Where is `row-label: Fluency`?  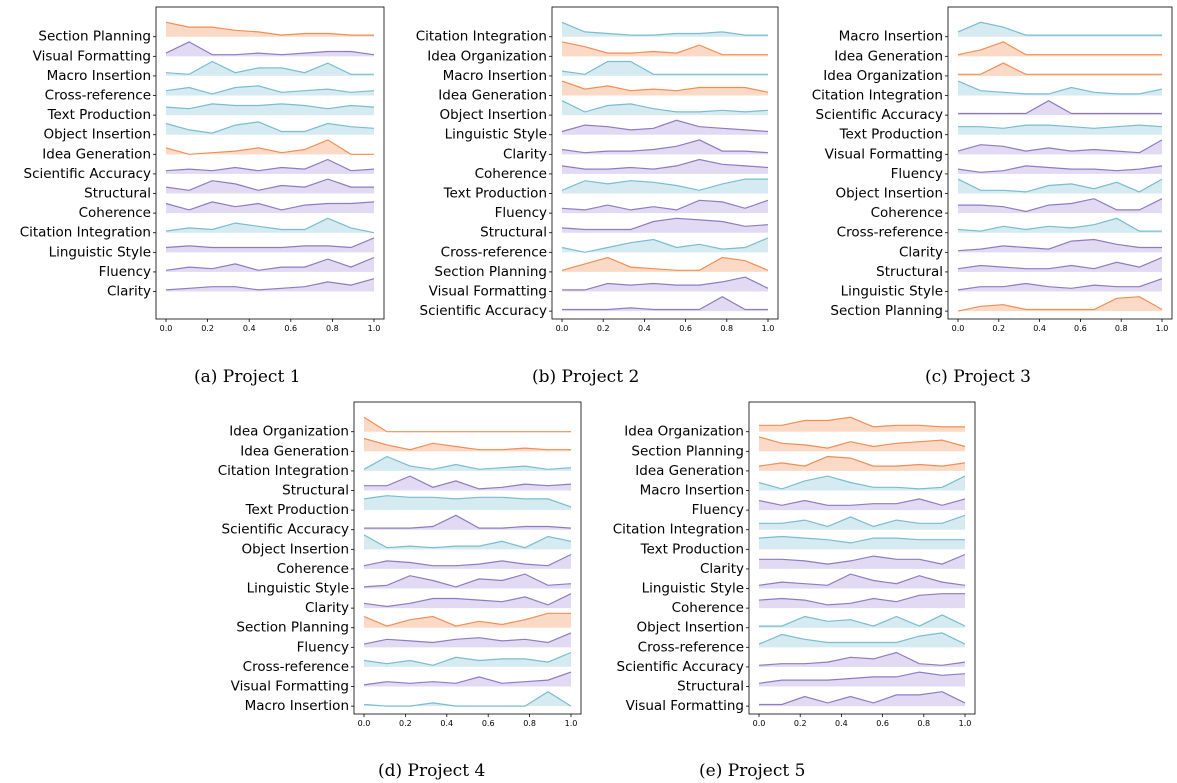 row-label: Fluency is located at coordinates (917, 174).